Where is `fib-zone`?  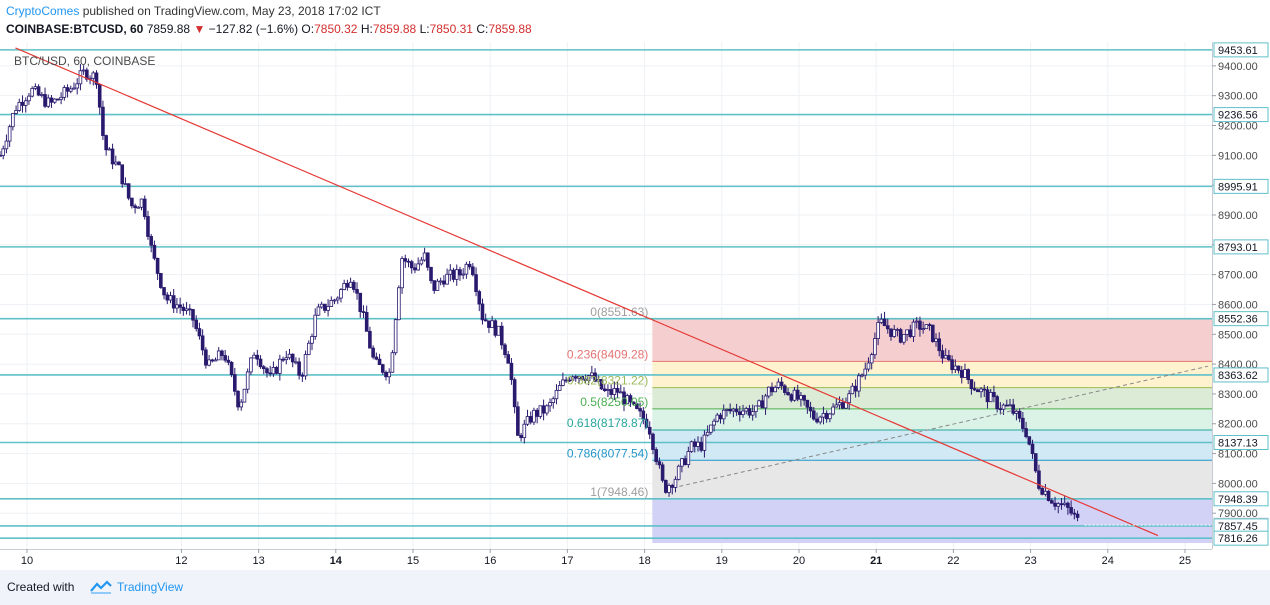
fib-zone is located at coordinates (932, 445).